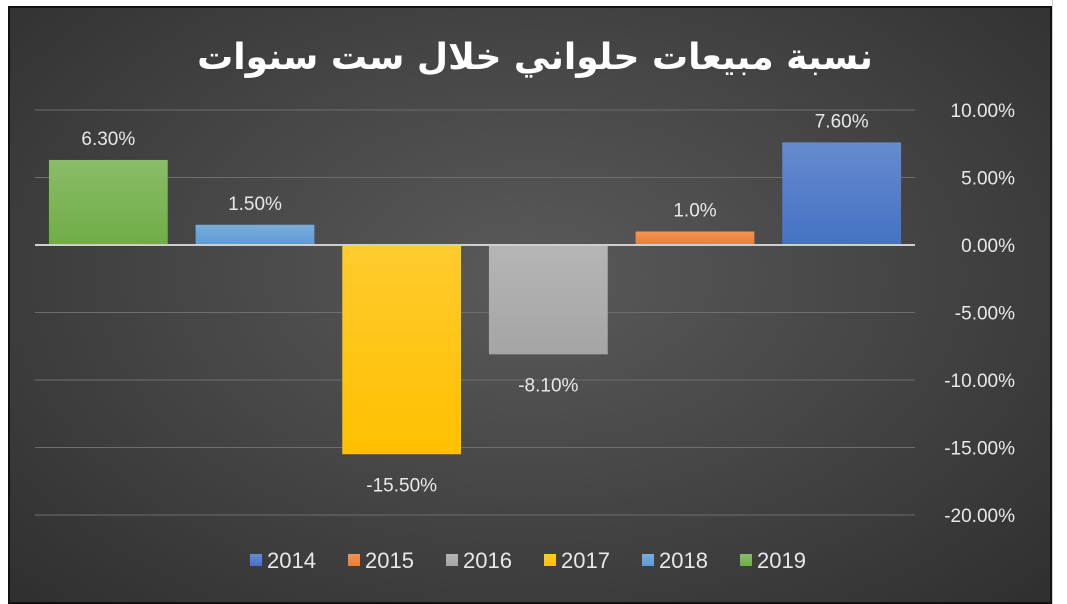 This screenshot has height=604, width=1067. What do you see at coordinates (354, 560) in the screenshot?
I see `legend-swatch-2015` at bounding box center [354, 560].